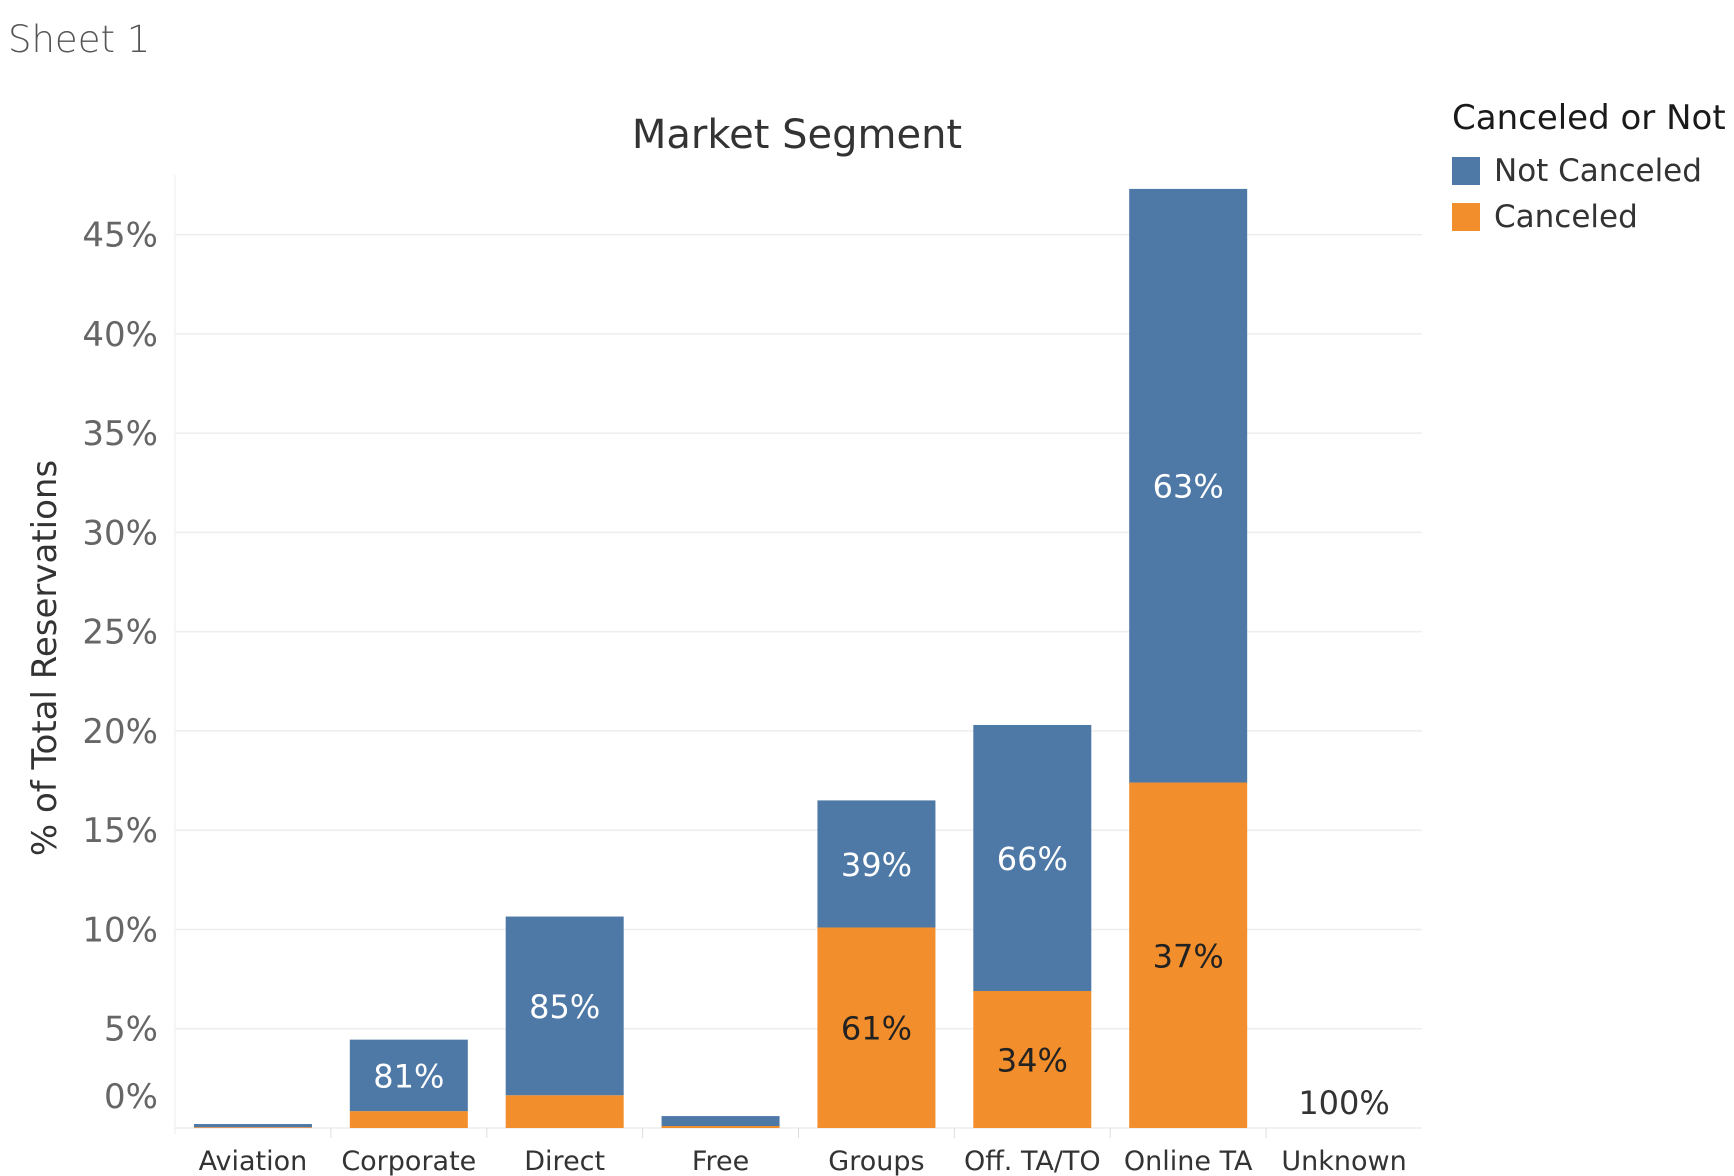  I want to click on y-tick-label: 40%, so click(120, 335).